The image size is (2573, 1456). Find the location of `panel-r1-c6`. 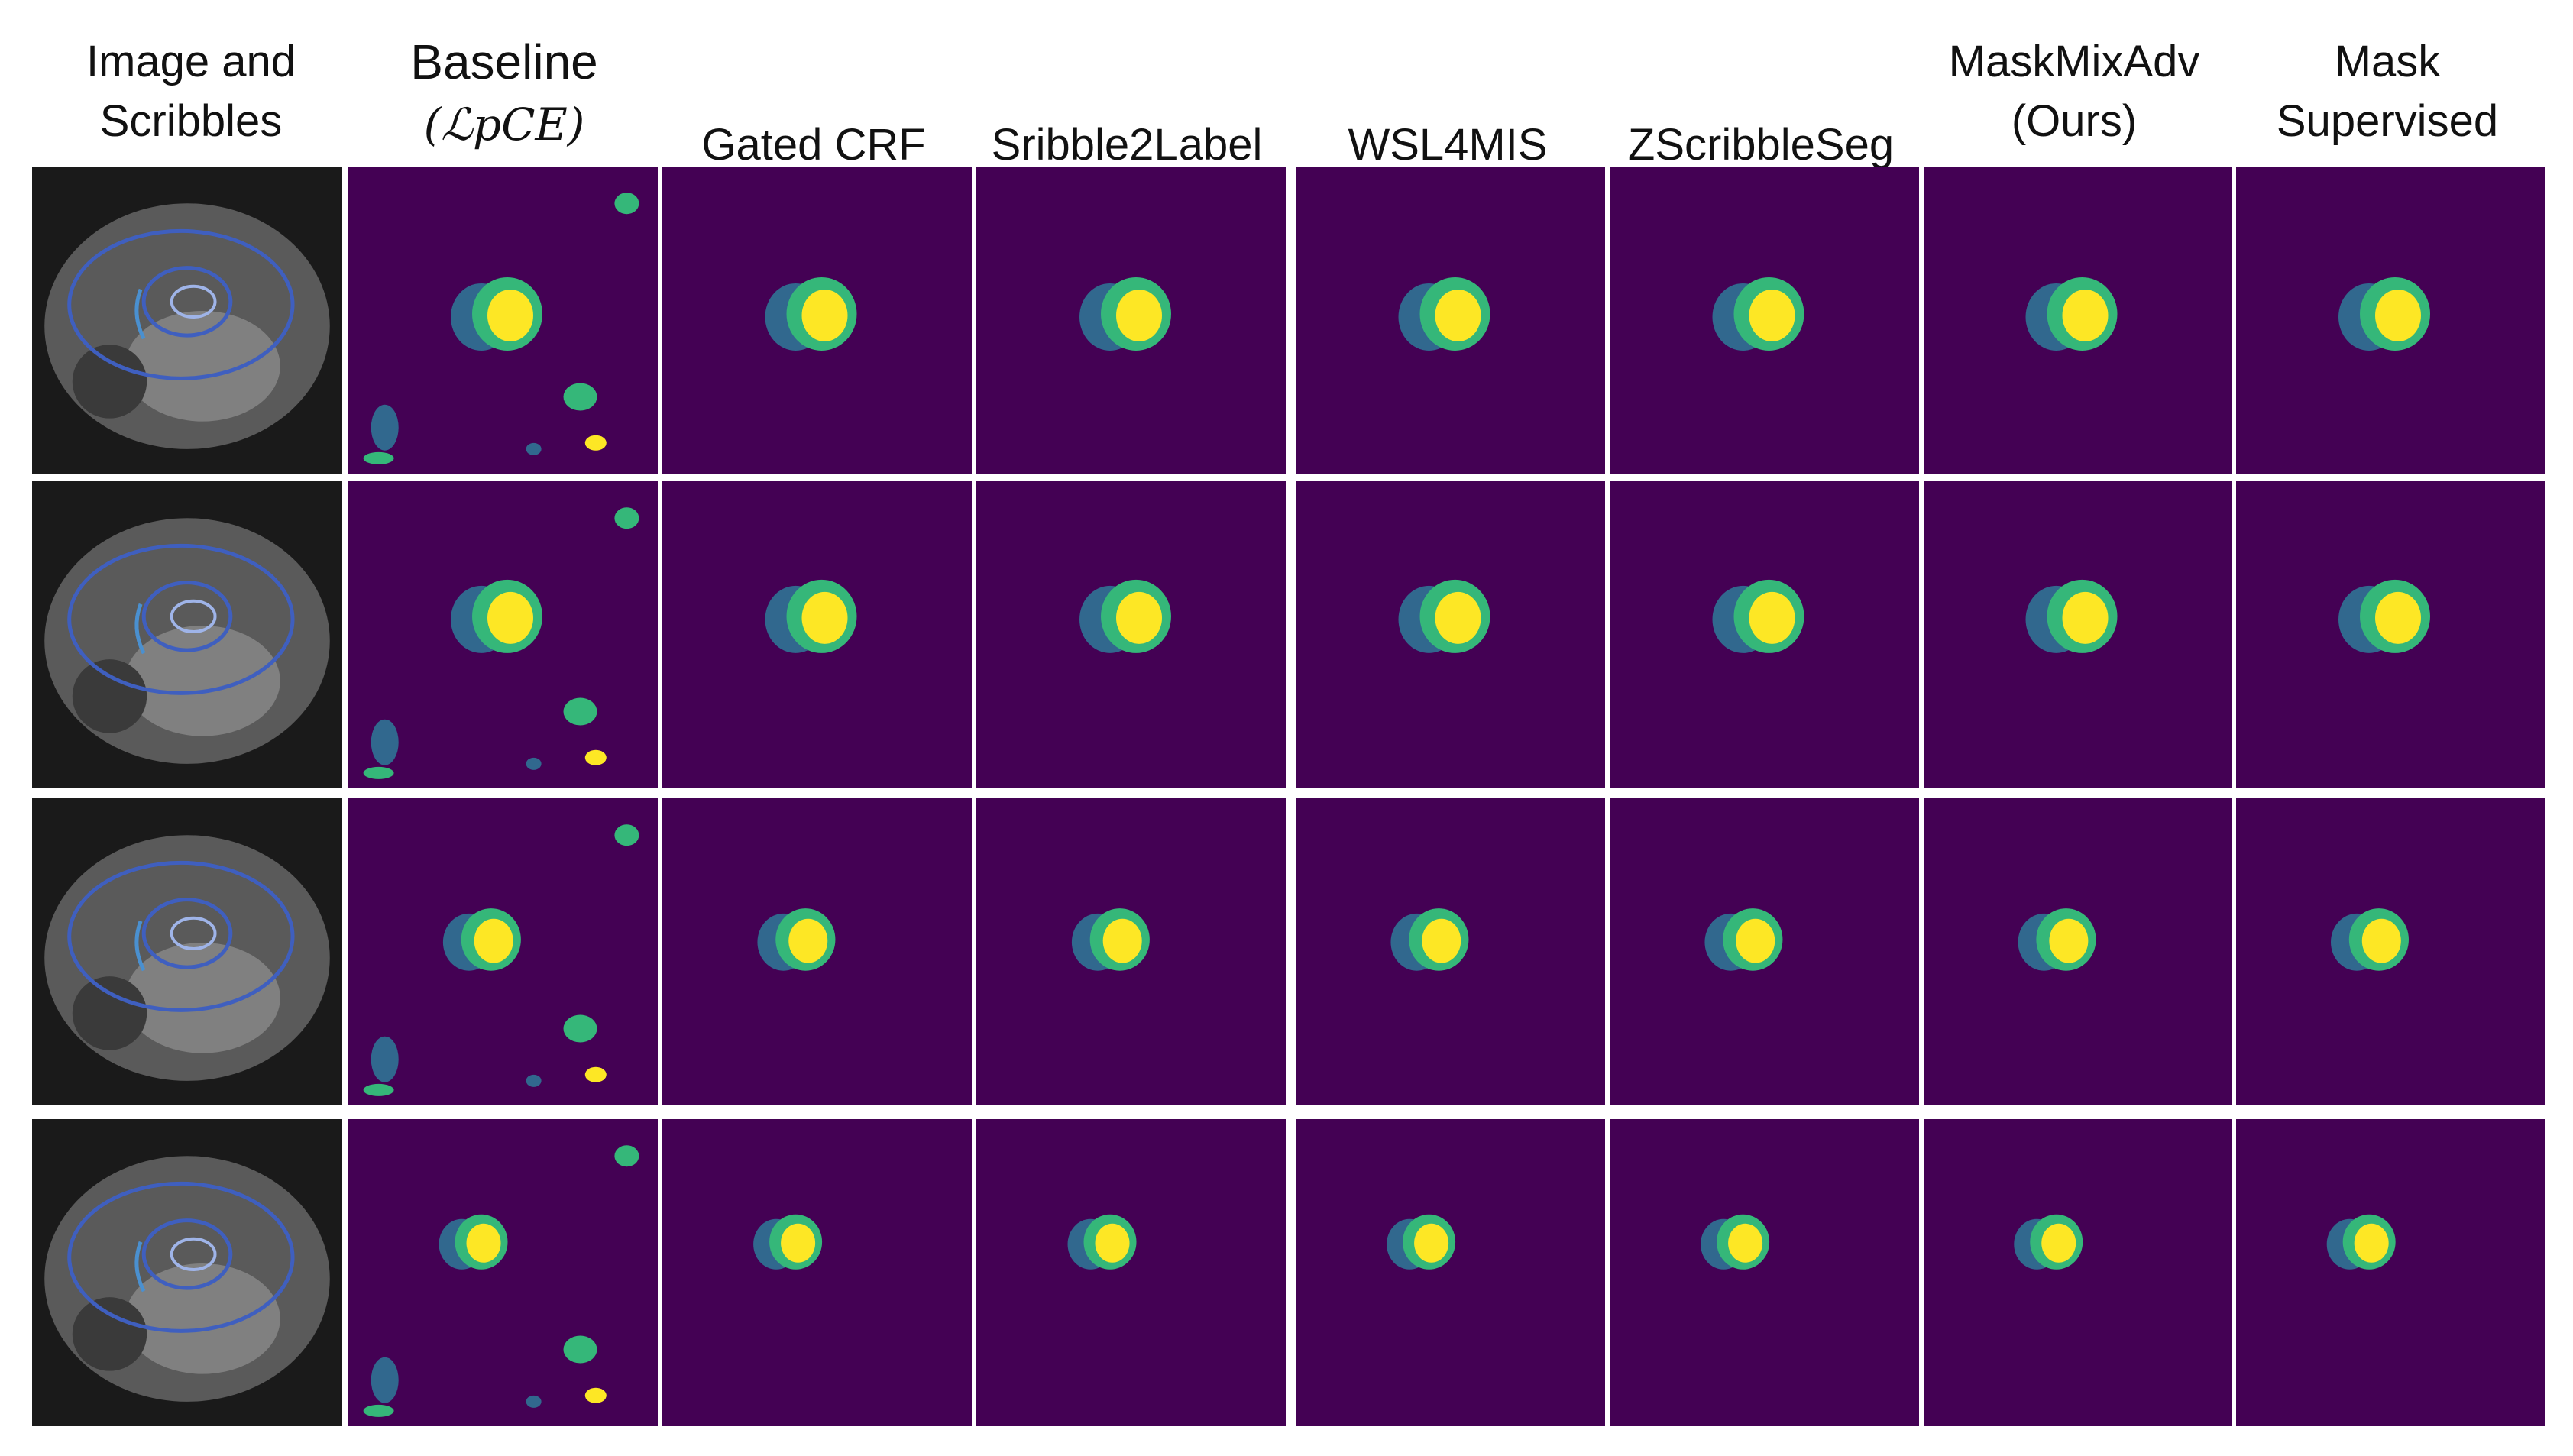

panel-r1-c6 is located at coordinates (1765, 320).